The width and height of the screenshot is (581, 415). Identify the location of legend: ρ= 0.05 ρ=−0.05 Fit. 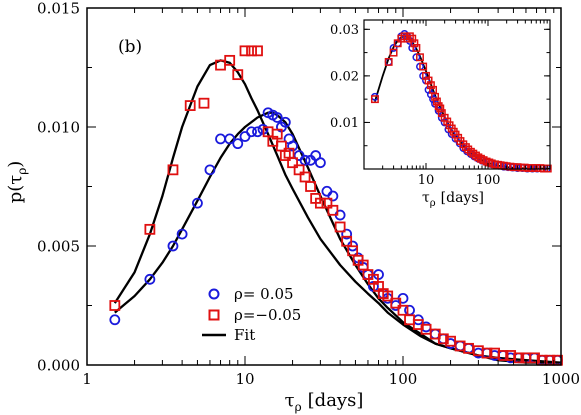
(251, 314).